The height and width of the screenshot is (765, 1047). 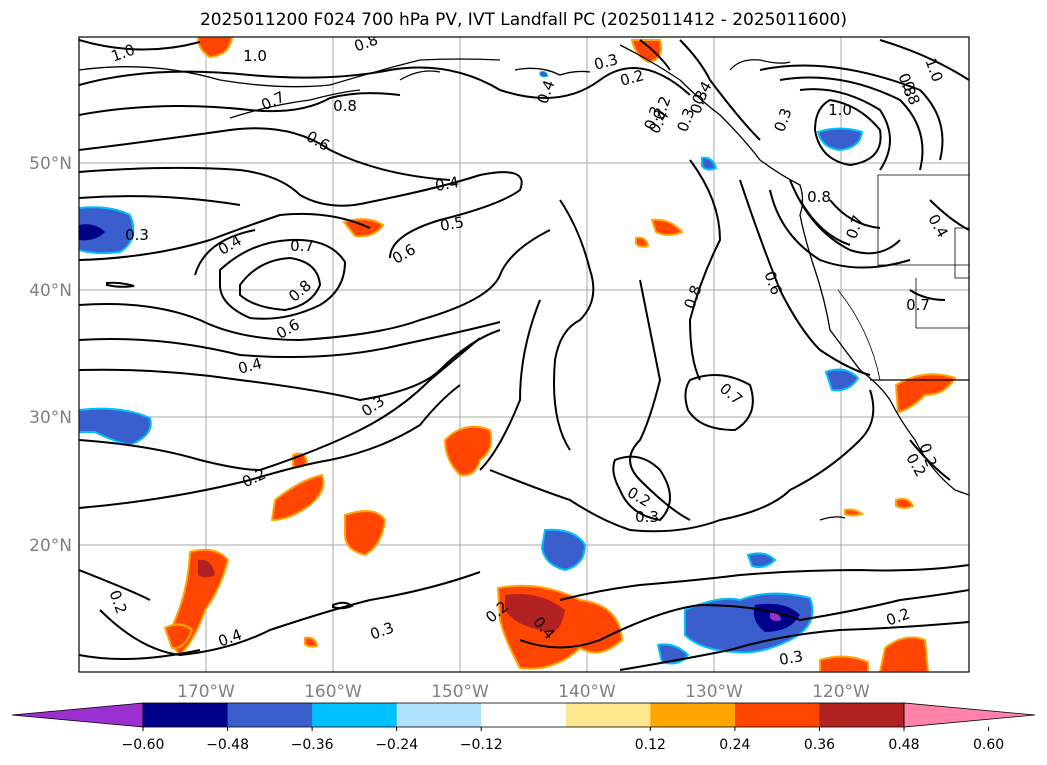 What do you see at coordinates (841, 692) in the screenshot?
I see `lon-label: 120°W` at bounding box center [841, 692].